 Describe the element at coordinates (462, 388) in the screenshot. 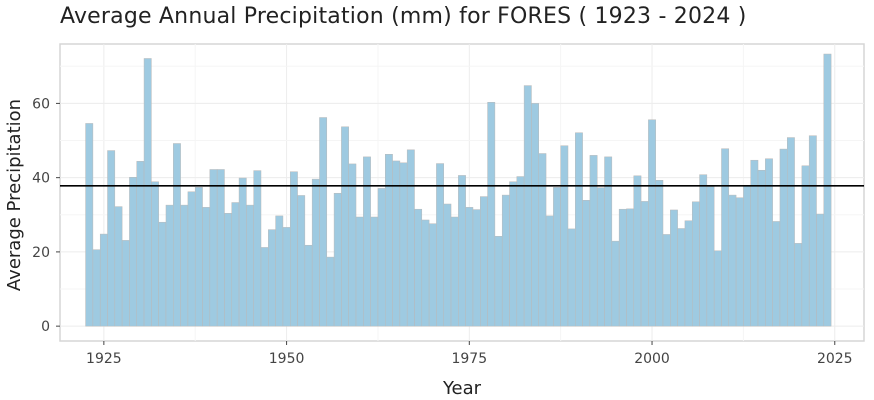

I see `x-axis-title: Year` at that location.